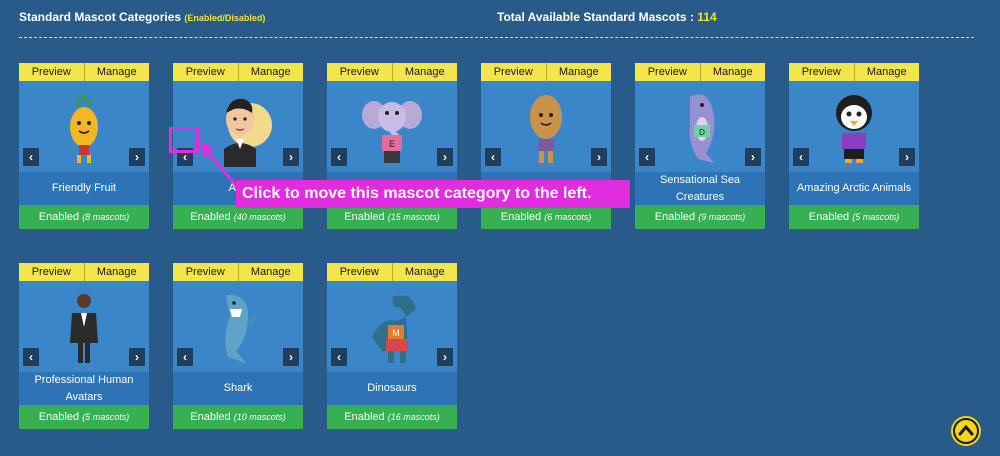 This screenshot has height=456, width=1000. I want to click on dinosaur-mascot-icon: M, so click(394, 329).